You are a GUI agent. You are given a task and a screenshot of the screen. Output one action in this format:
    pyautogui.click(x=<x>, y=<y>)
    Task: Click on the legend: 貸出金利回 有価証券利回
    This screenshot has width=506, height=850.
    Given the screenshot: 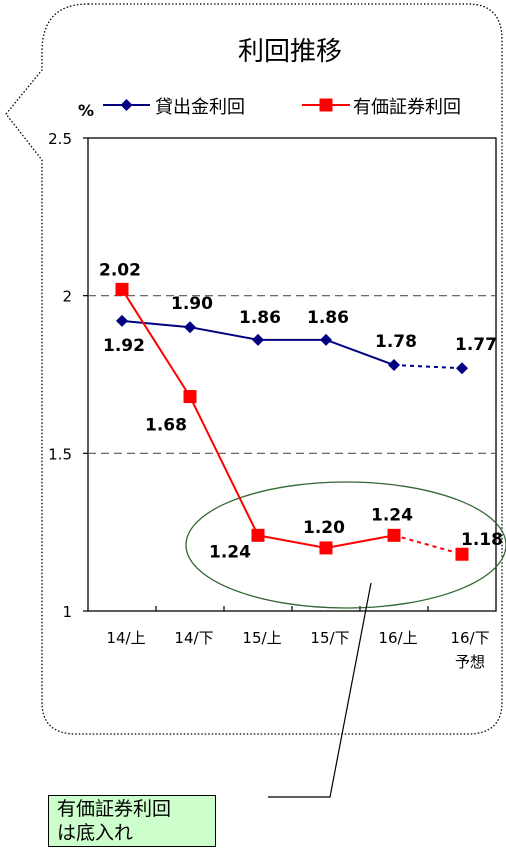 What is the action you would take?
    pyautogui.click(x=282, y=107)
    